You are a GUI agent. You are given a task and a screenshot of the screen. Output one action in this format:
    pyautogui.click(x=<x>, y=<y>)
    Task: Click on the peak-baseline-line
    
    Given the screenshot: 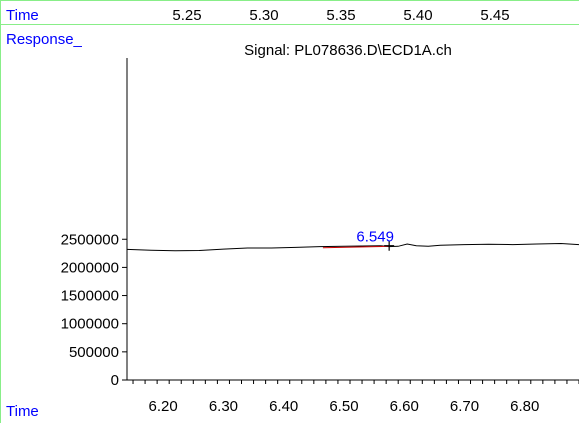 What is the action you would take?
    pyautogui.click(x=356, y=247)
    